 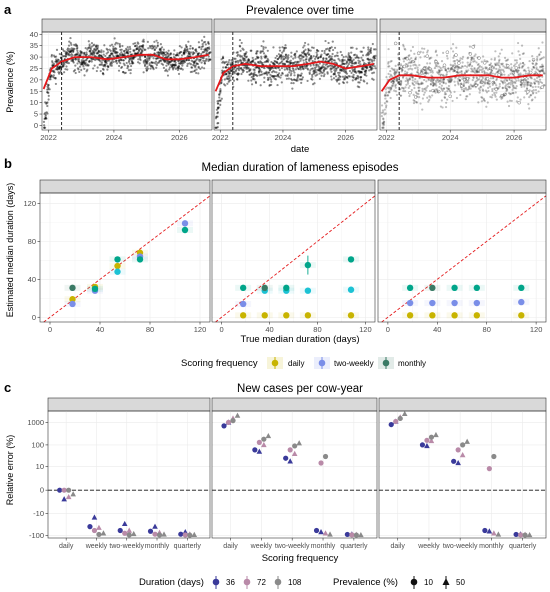 I want to click on panel-a-title: Prevalence over time, so click(x=300, y=11).